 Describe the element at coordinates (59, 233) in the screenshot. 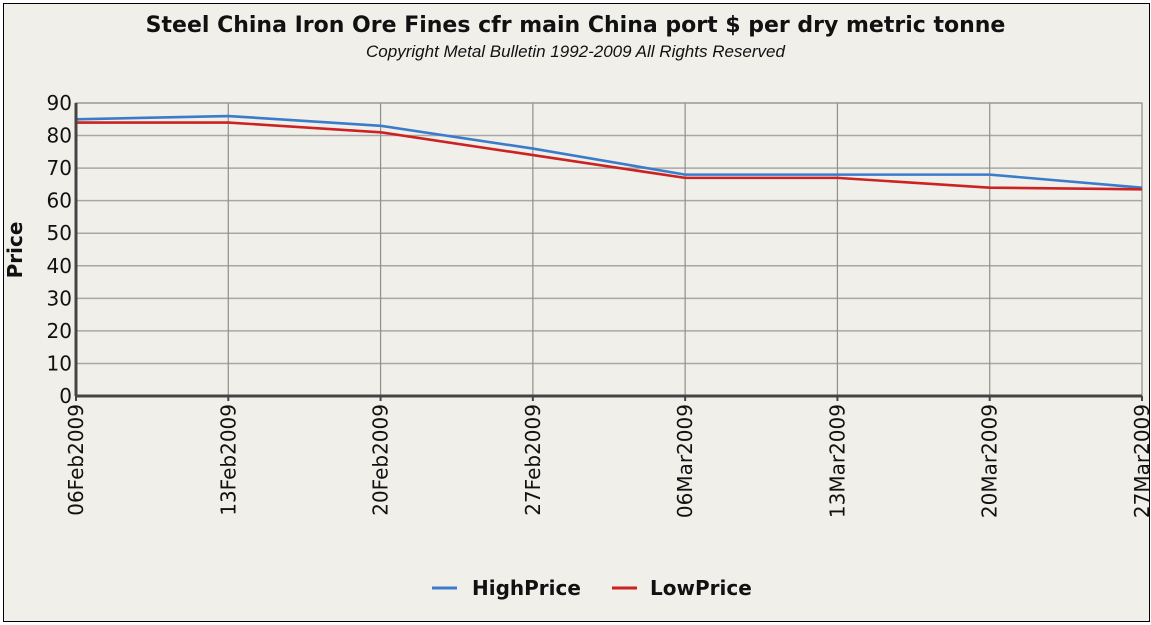

I see `y-tick-label: 50` at that location.